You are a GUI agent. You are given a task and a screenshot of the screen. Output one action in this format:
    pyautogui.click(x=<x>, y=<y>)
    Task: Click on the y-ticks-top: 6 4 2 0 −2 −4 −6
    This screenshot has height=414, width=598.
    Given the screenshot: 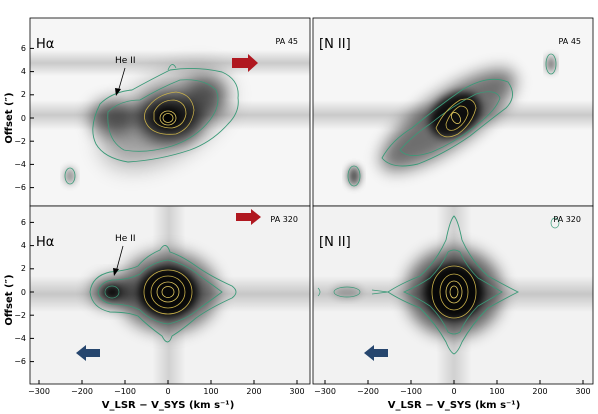 What is the action you would take?
    pyautogui.click(x=24, y=118)
    